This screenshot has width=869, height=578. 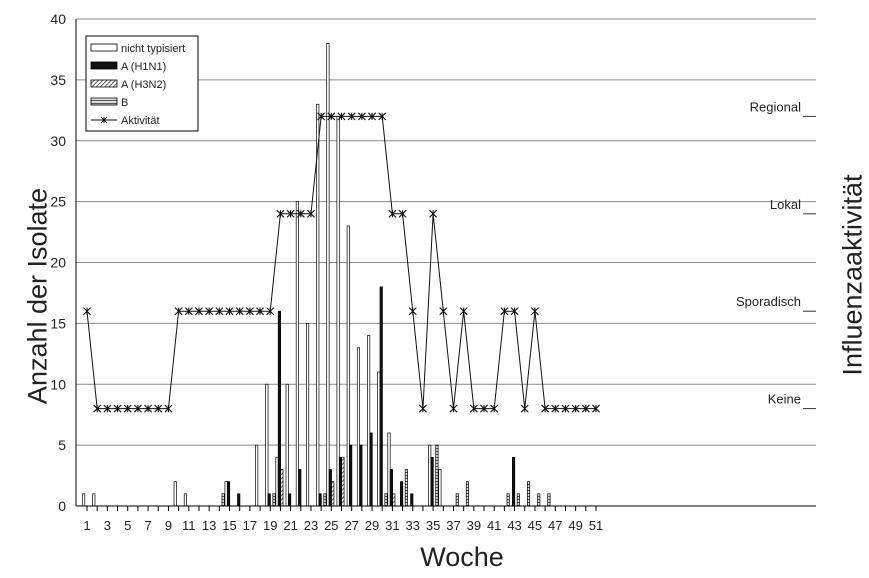 I want to click on activity-level-label: Sporadisch, so click(x=768, y=301).